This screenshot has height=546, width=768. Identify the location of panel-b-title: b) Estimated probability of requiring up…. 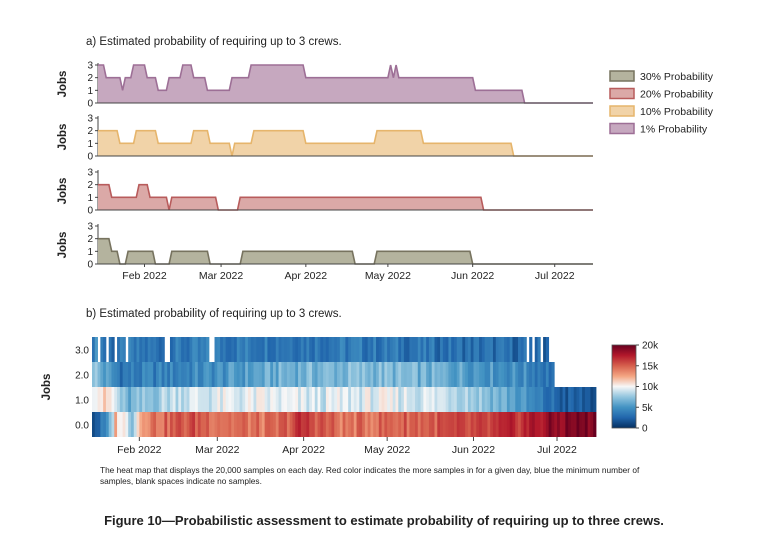
(214, 314).